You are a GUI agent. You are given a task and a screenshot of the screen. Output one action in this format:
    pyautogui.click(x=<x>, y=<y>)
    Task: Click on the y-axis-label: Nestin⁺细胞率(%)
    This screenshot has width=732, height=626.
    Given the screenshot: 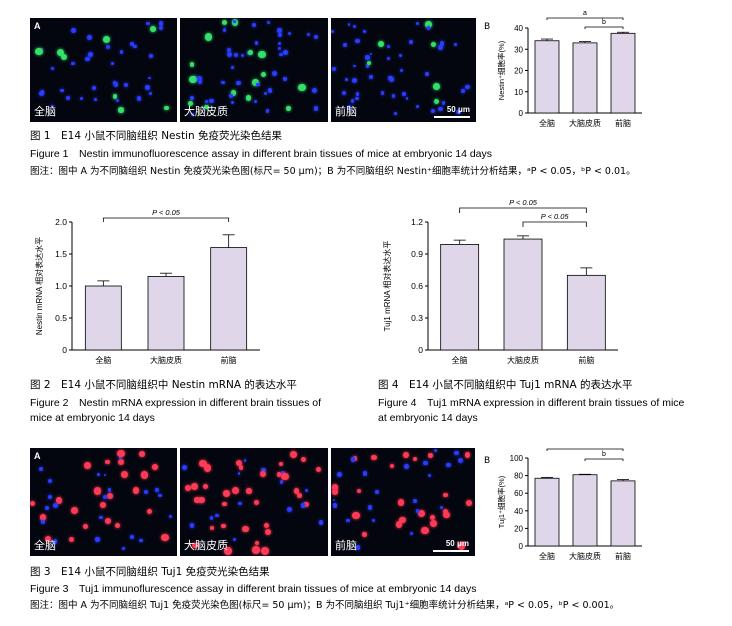 What is the action you would take?
    pyautogui.click(x=501, y=70)
    